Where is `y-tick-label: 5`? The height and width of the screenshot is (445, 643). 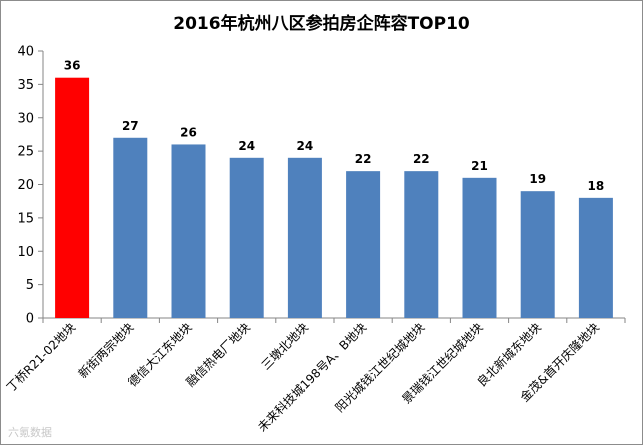
y-tick-label: 5 is located at coordinates (30, 285).